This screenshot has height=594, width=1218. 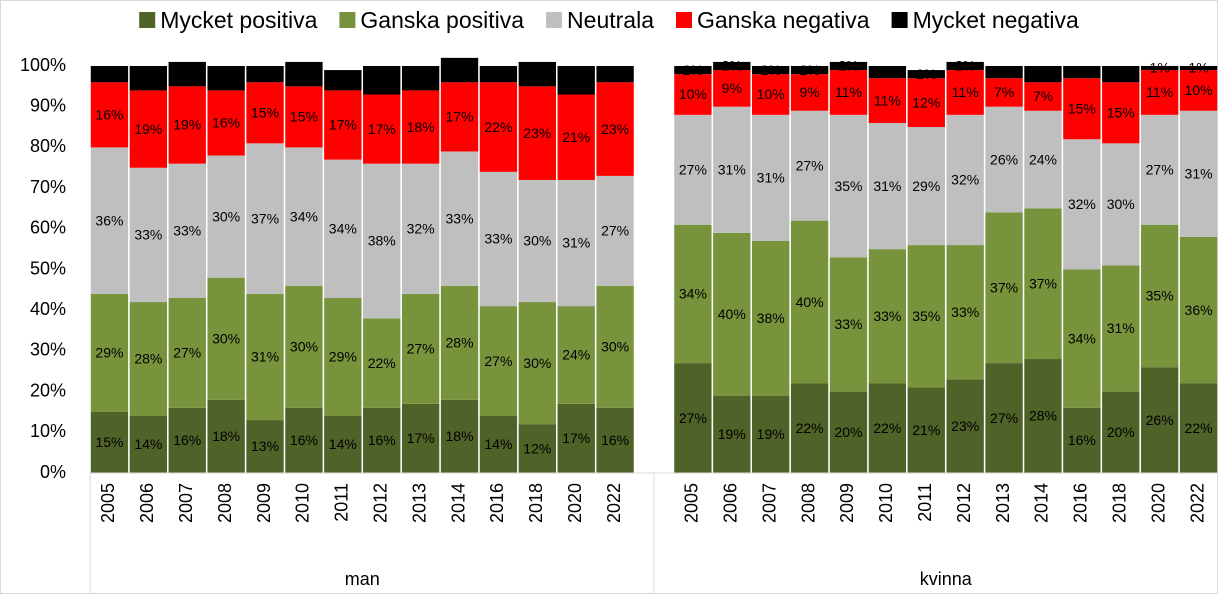 What do you see at coordinates (48, 350) in the screenshot?
I see `y-tick-label: 30%` at bounding box center [48, 350].